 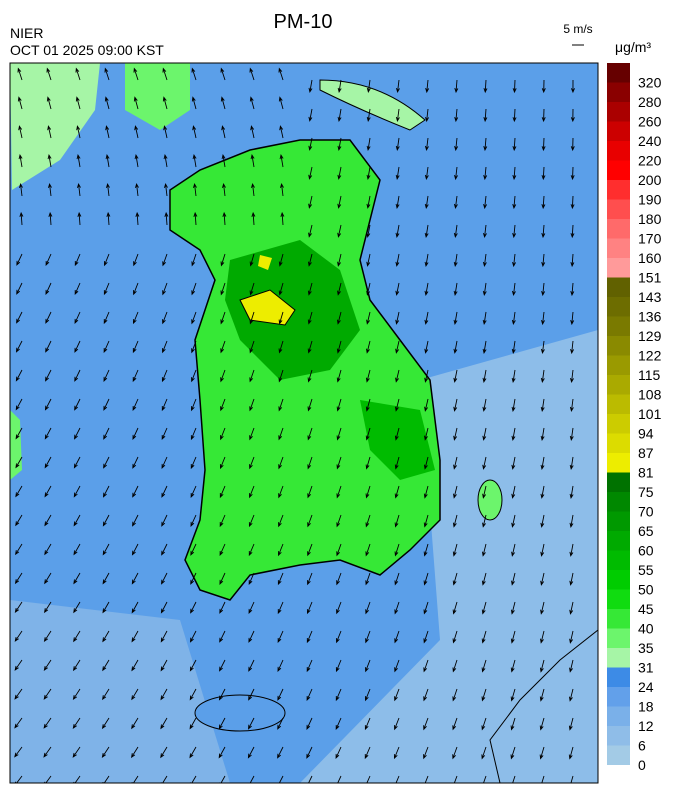 I want to click on colorbar-label: 170, so click(x=650, y=239).